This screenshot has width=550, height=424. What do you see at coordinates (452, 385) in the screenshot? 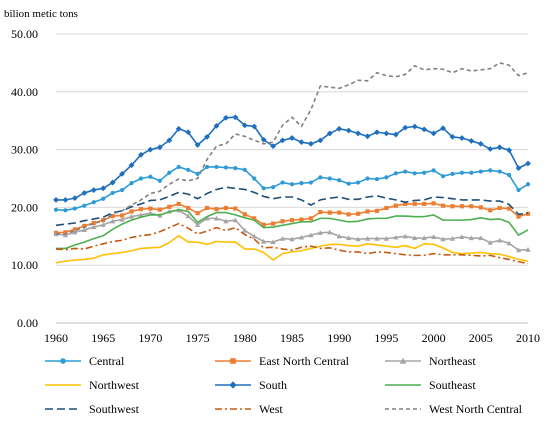
I see `legend-label: Southeast` at bounding box center [452, 385].